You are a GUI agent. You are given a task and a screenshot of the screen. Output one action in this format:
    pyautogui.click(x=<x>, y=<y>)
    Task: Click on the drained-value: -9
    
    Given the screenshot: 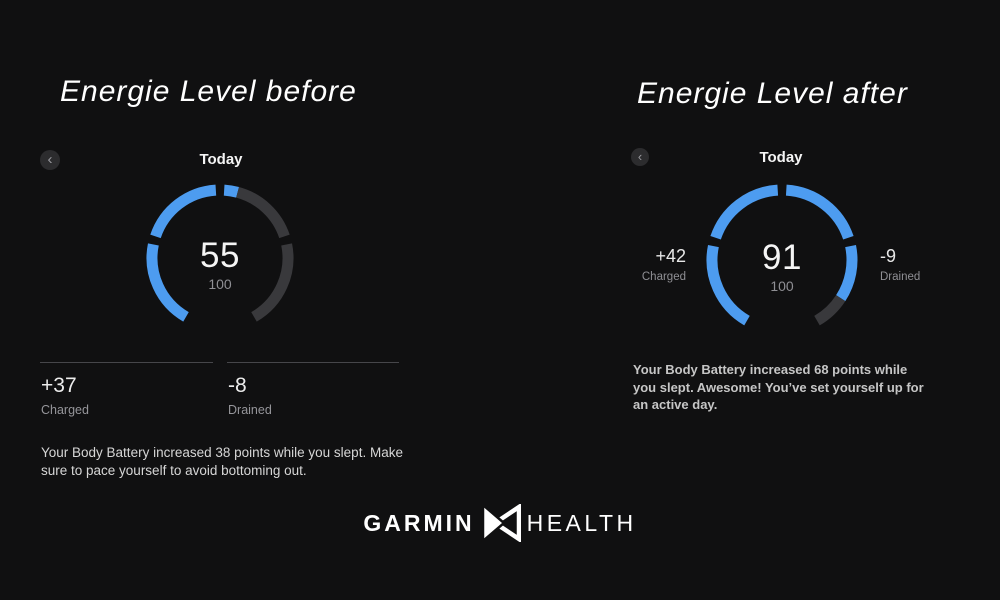 What is the action you would take?
    pyautogui.click(x=888, y=256)
    